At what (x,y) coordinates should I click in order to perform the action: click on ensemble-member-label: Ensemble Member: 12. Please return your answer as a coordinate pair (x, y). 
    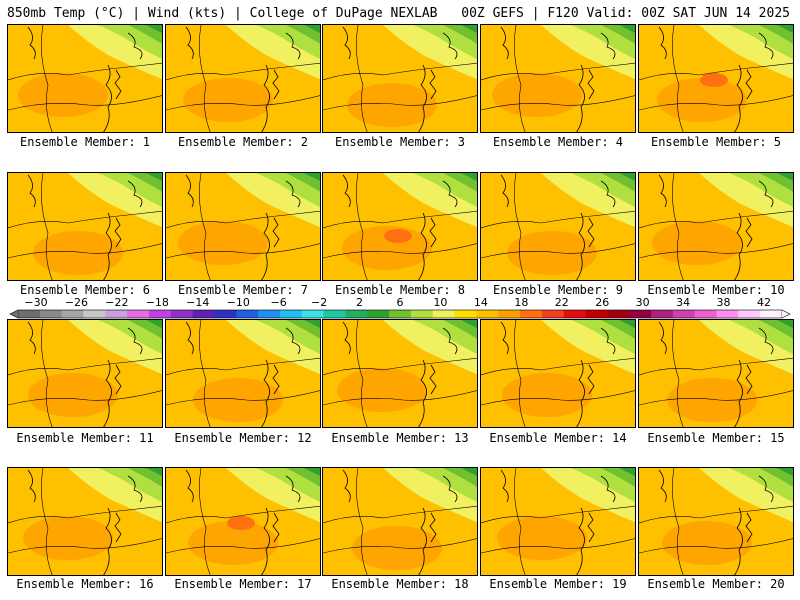
    Looking at the image, I should click on (243, 438).